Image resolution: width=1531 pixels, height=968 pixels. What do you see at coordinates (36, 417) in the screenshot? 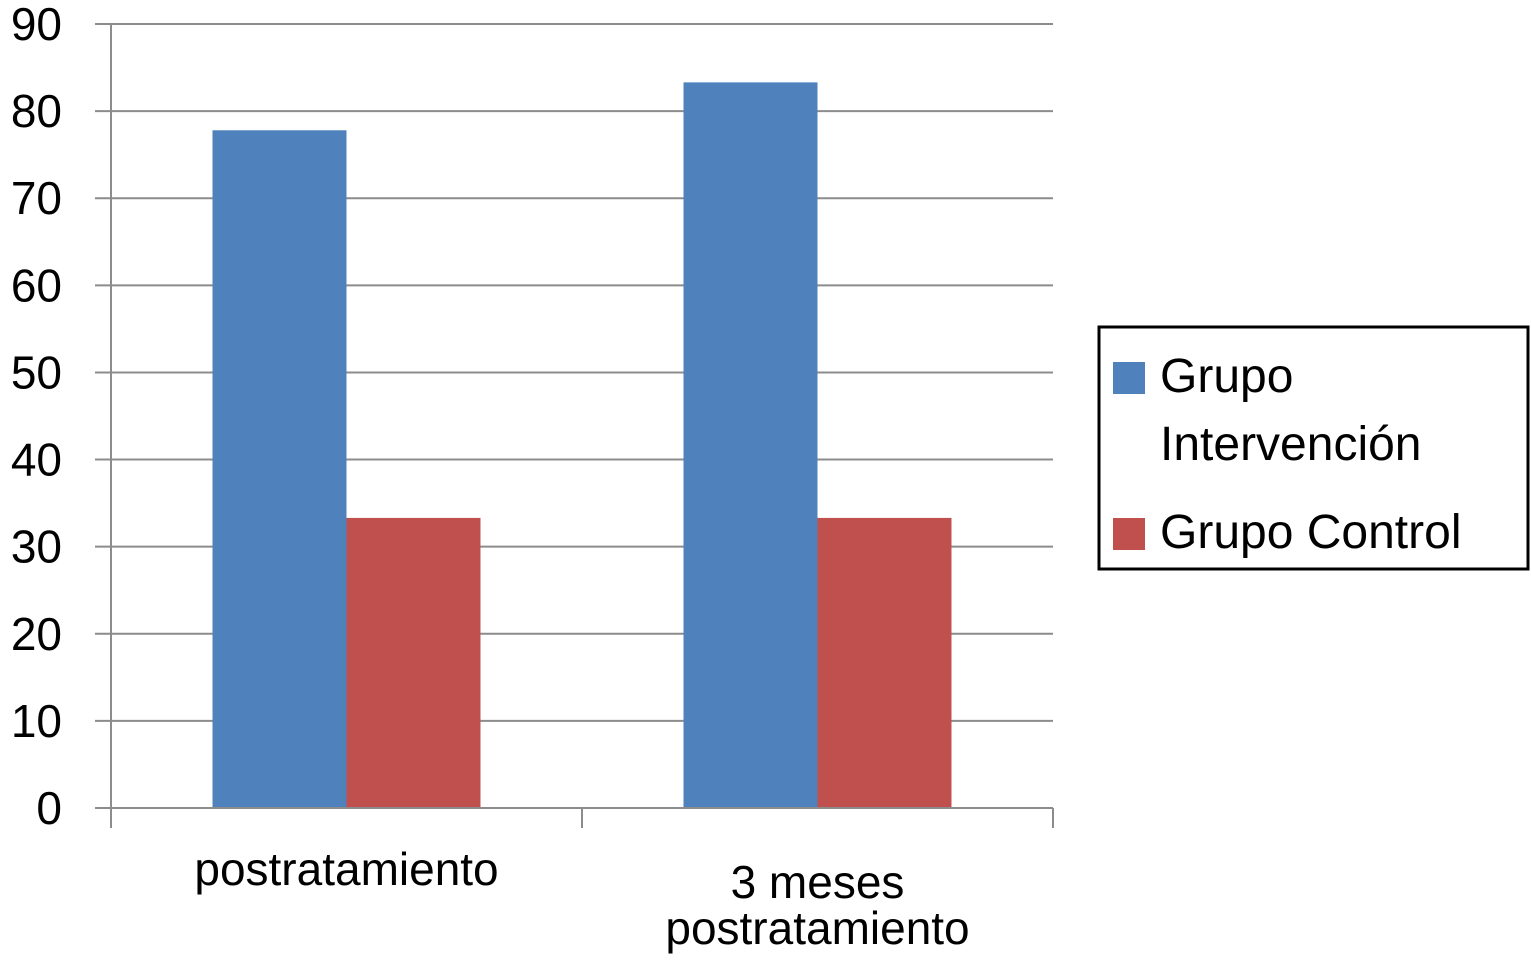
I see `y-tick-labels: 0 10 20 30 40 50 60 70 80 90` at bounding box center [36, 417].